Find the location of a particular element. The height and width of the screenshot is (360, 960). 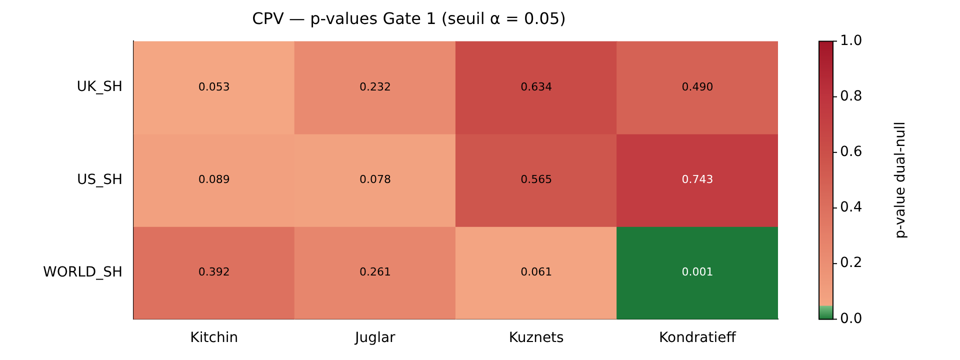

x-tick-label: Kuznets is located at coordinates (536, 338).